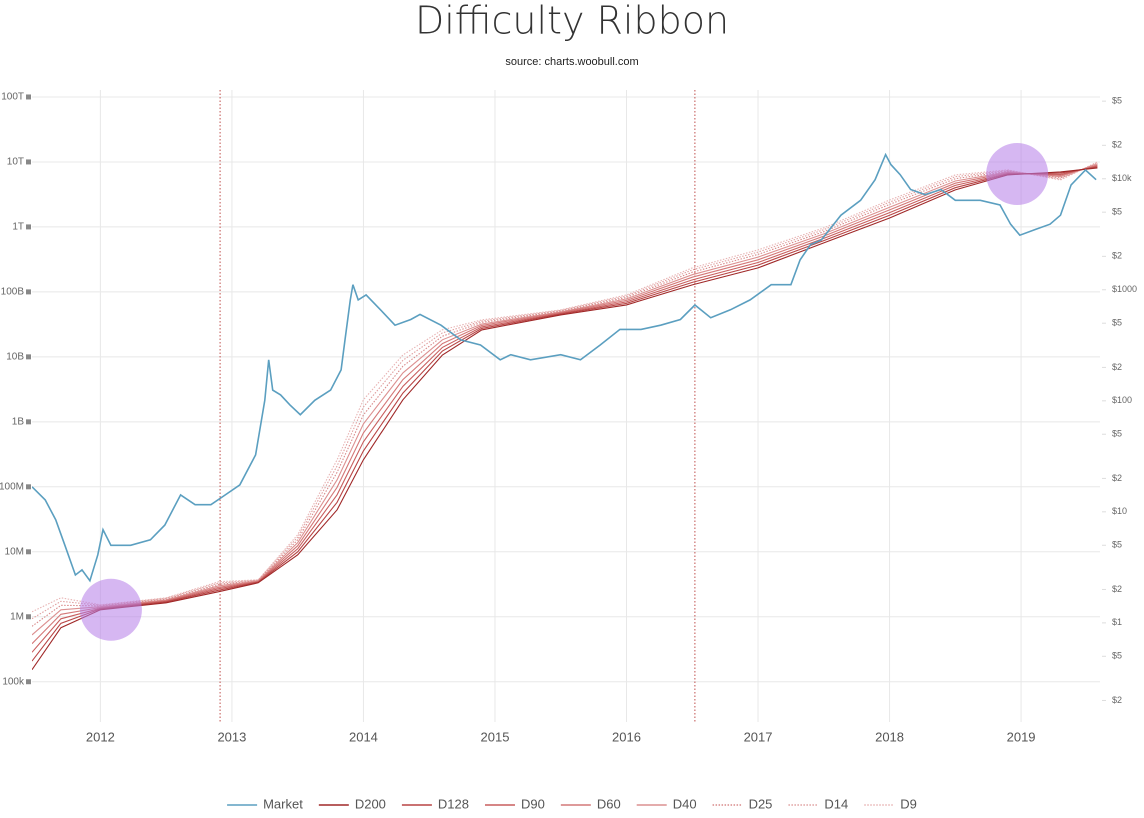 This screenshot has width=1144, height=818. Describe the element at coordinates (609, 803) in the screenshot. I see `legend-label: D60` at that location.